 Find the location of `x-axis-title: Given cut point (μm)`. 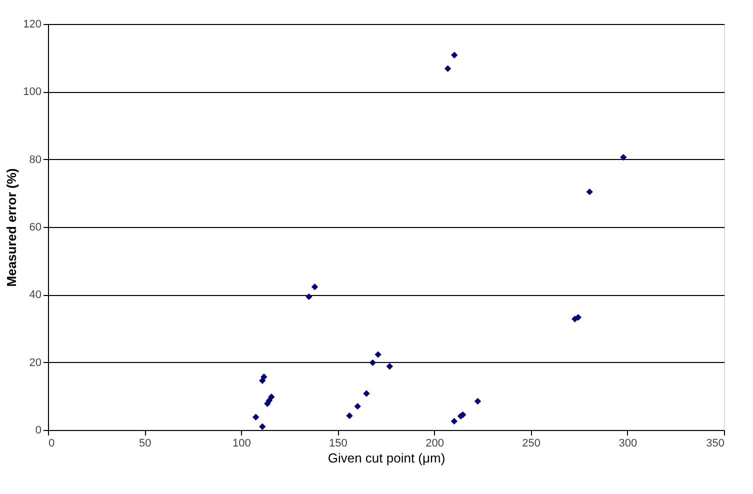

x-axis-title: Given cut point (μm) is located at coordinates (387, 458).